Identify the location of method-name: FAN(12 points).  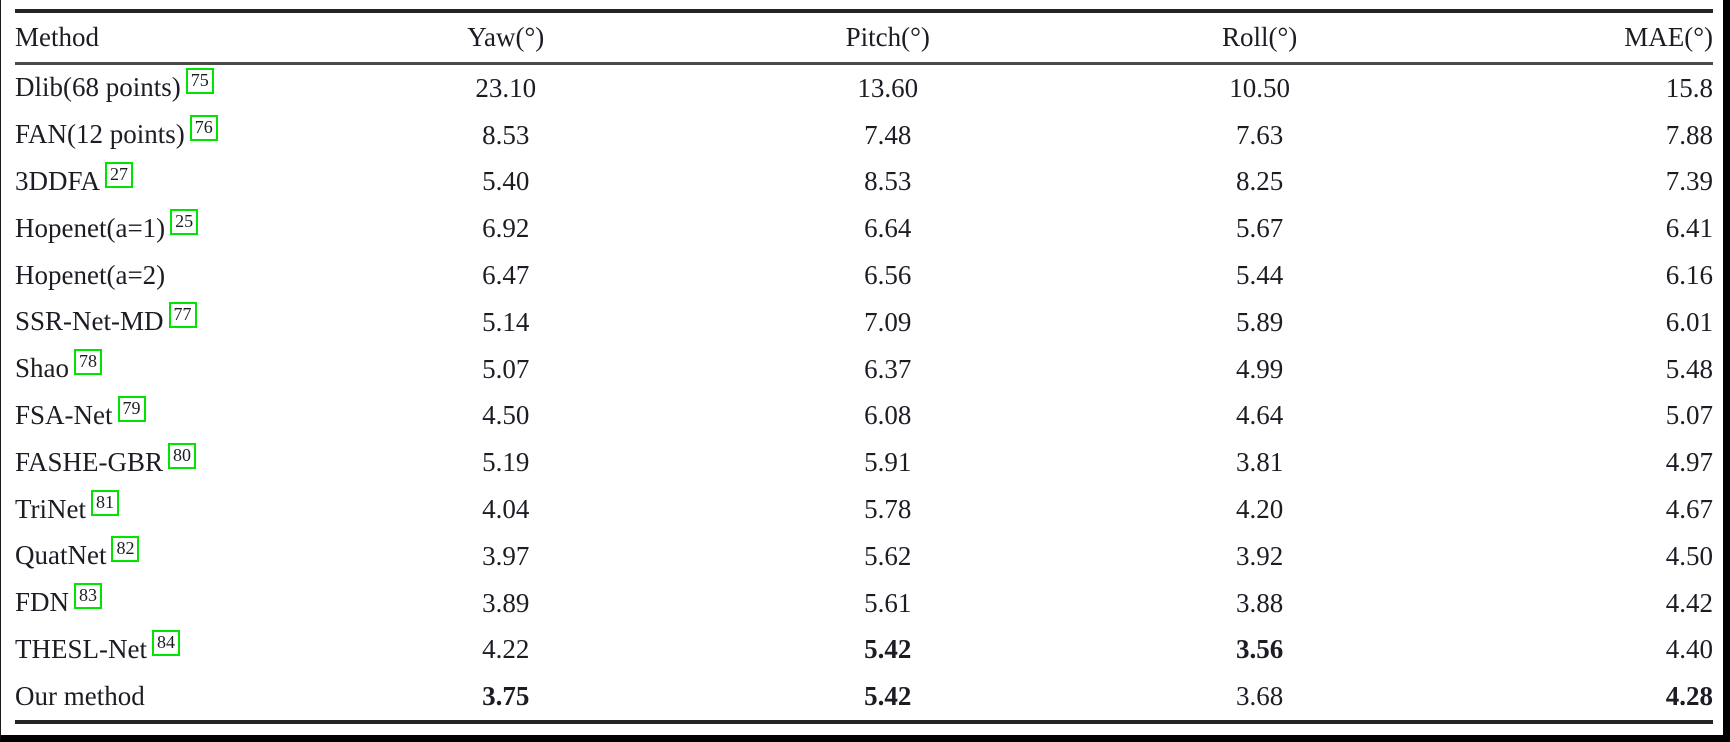
(100, 134).